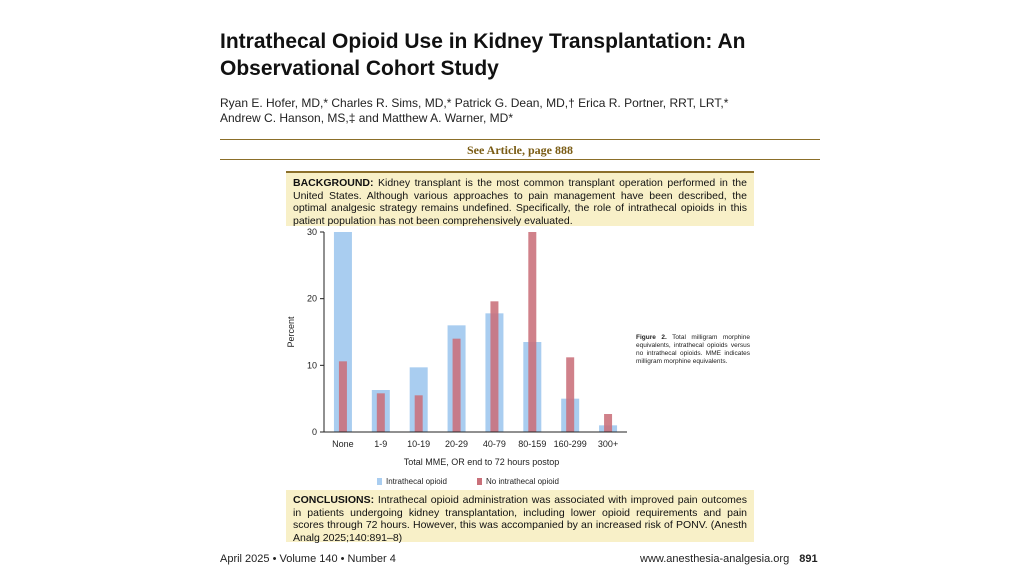  Describe the element at coordinates (608, 444) in the screenshot. I see `x-tick-label: 300+` at that location.